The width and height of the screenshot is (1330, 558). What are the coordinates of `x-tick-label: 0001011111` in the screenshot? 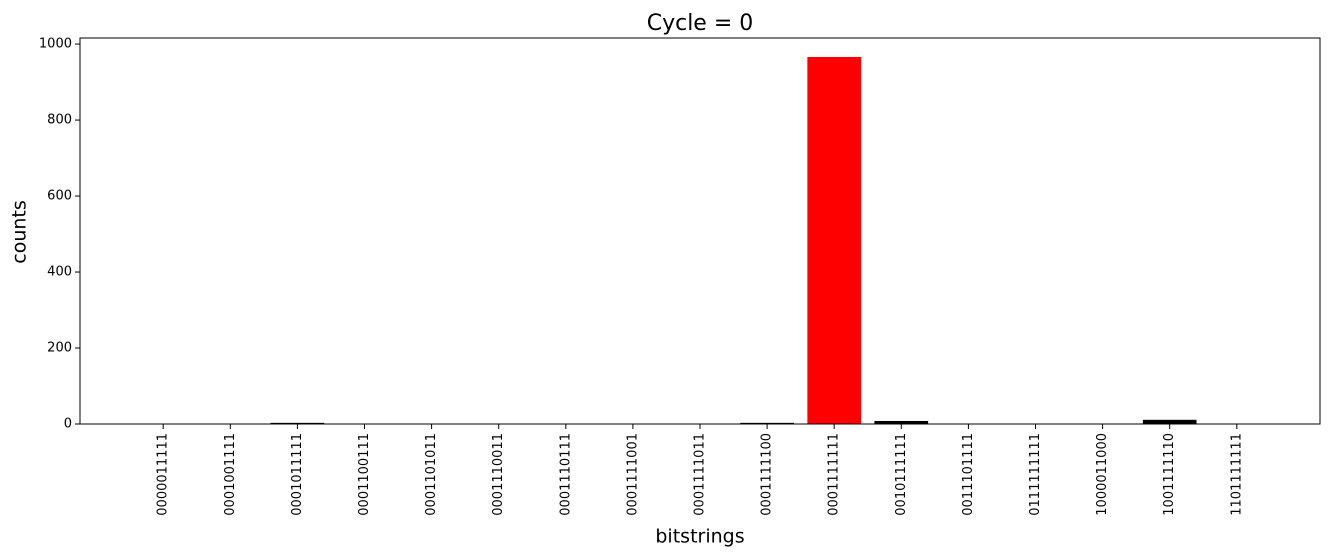 It's located at (297, 474).